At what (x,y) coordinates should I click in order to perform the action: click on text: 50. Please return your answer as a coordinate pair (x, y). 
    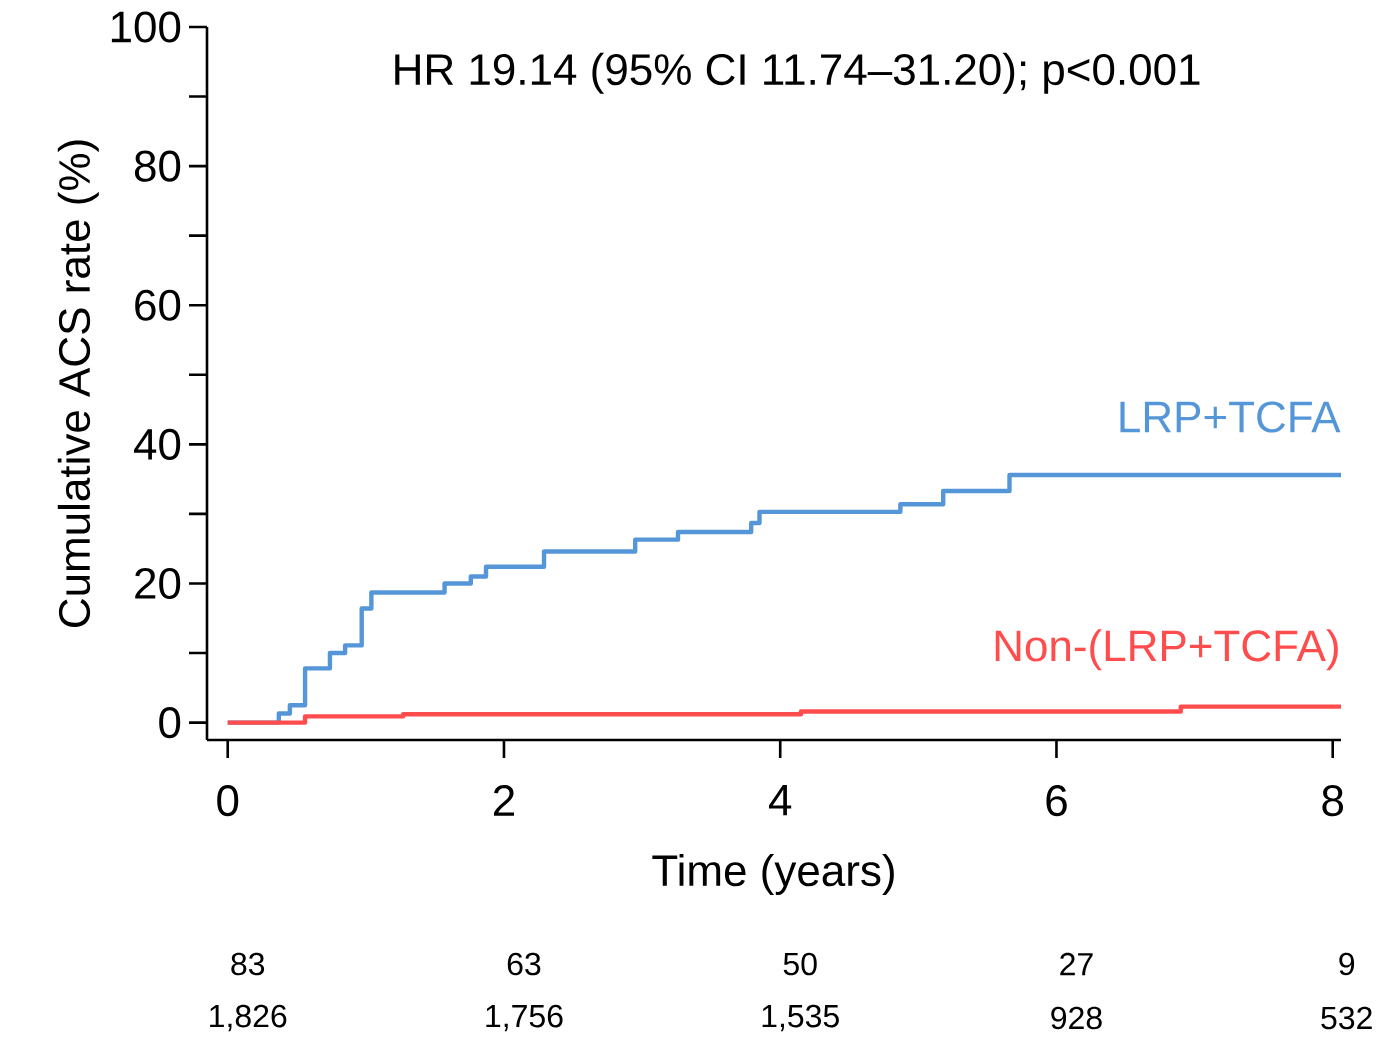
    Looking at the image, I should click on (800, 964).